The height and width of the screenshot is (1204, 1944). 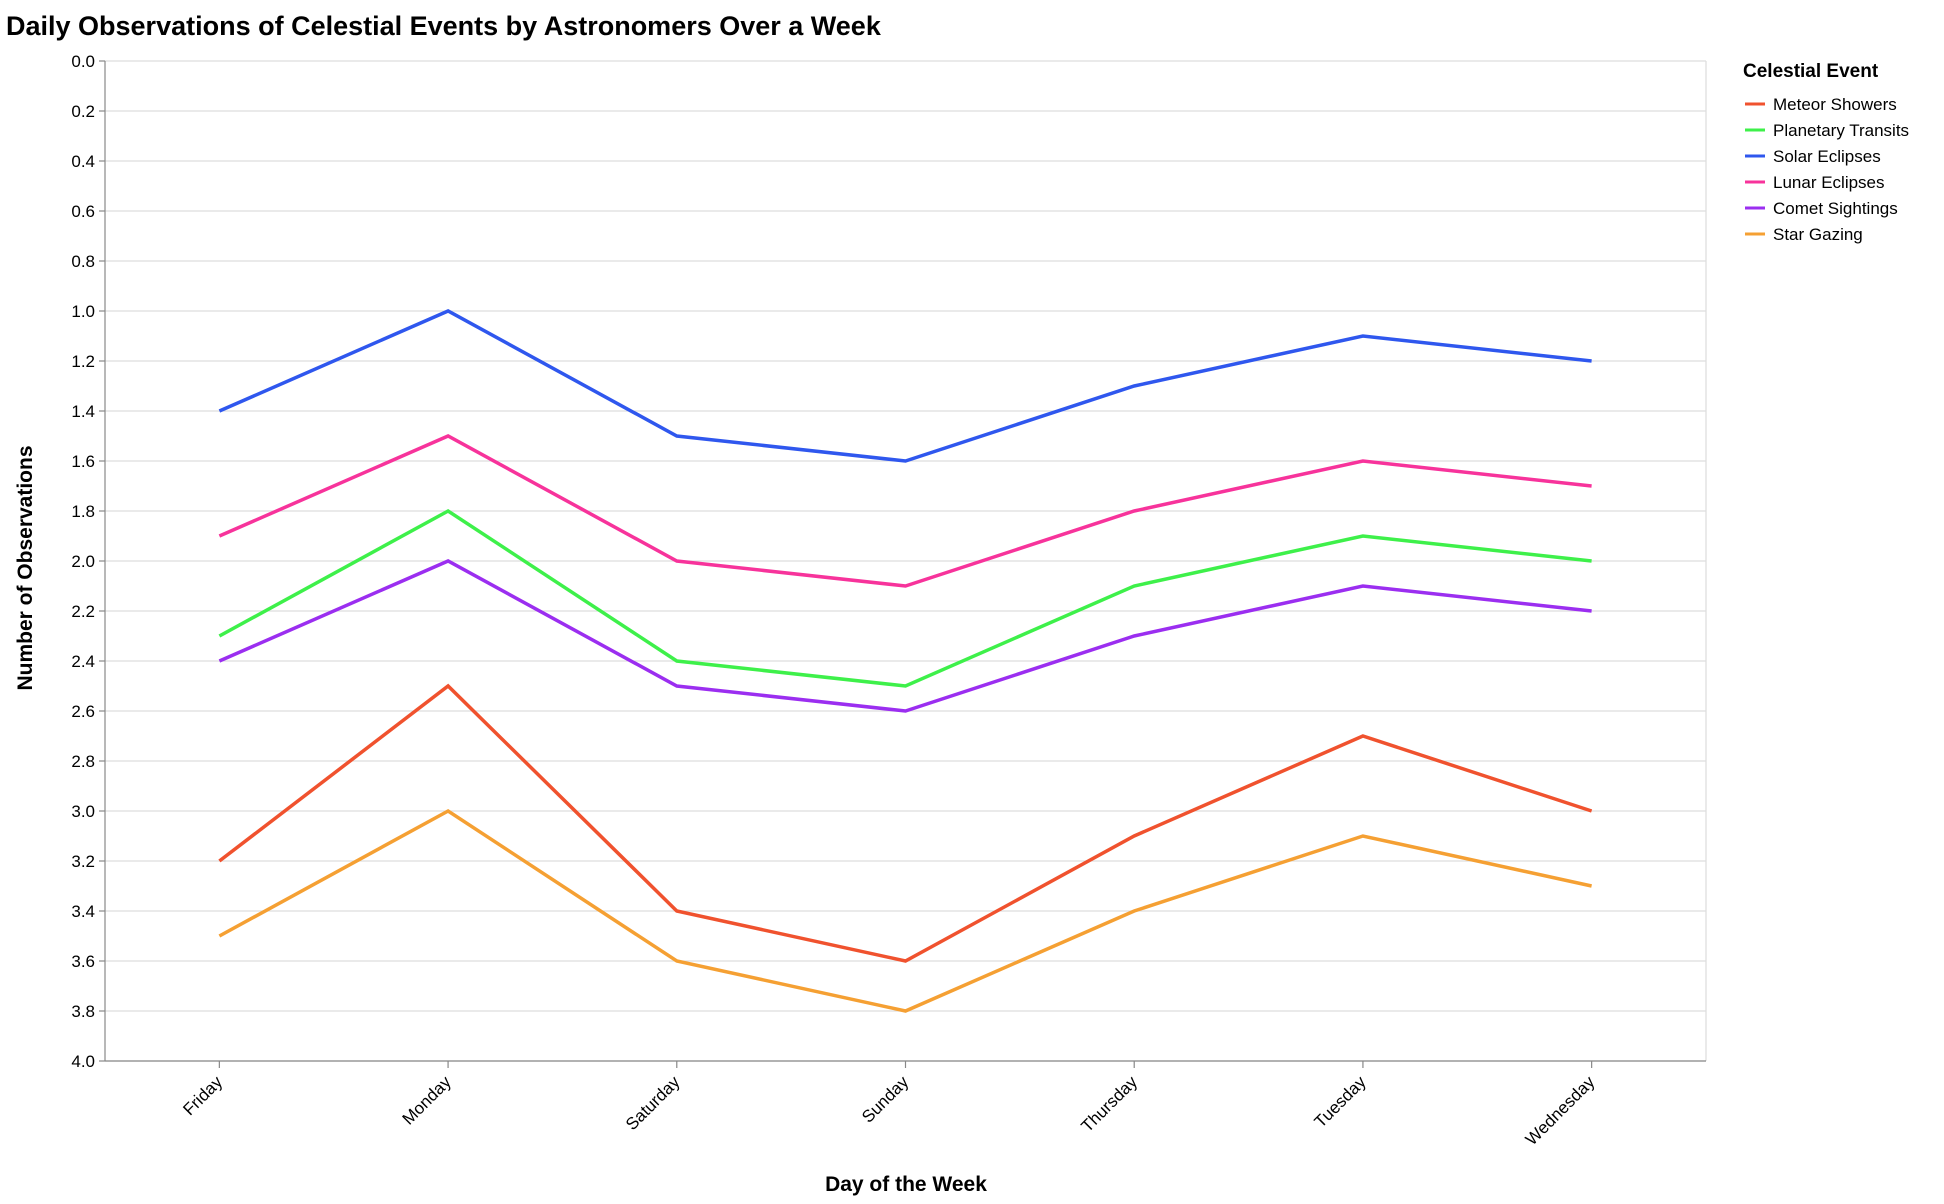 I want to click on x-tick-label: Thursday, so click(x=1109, y=1104).